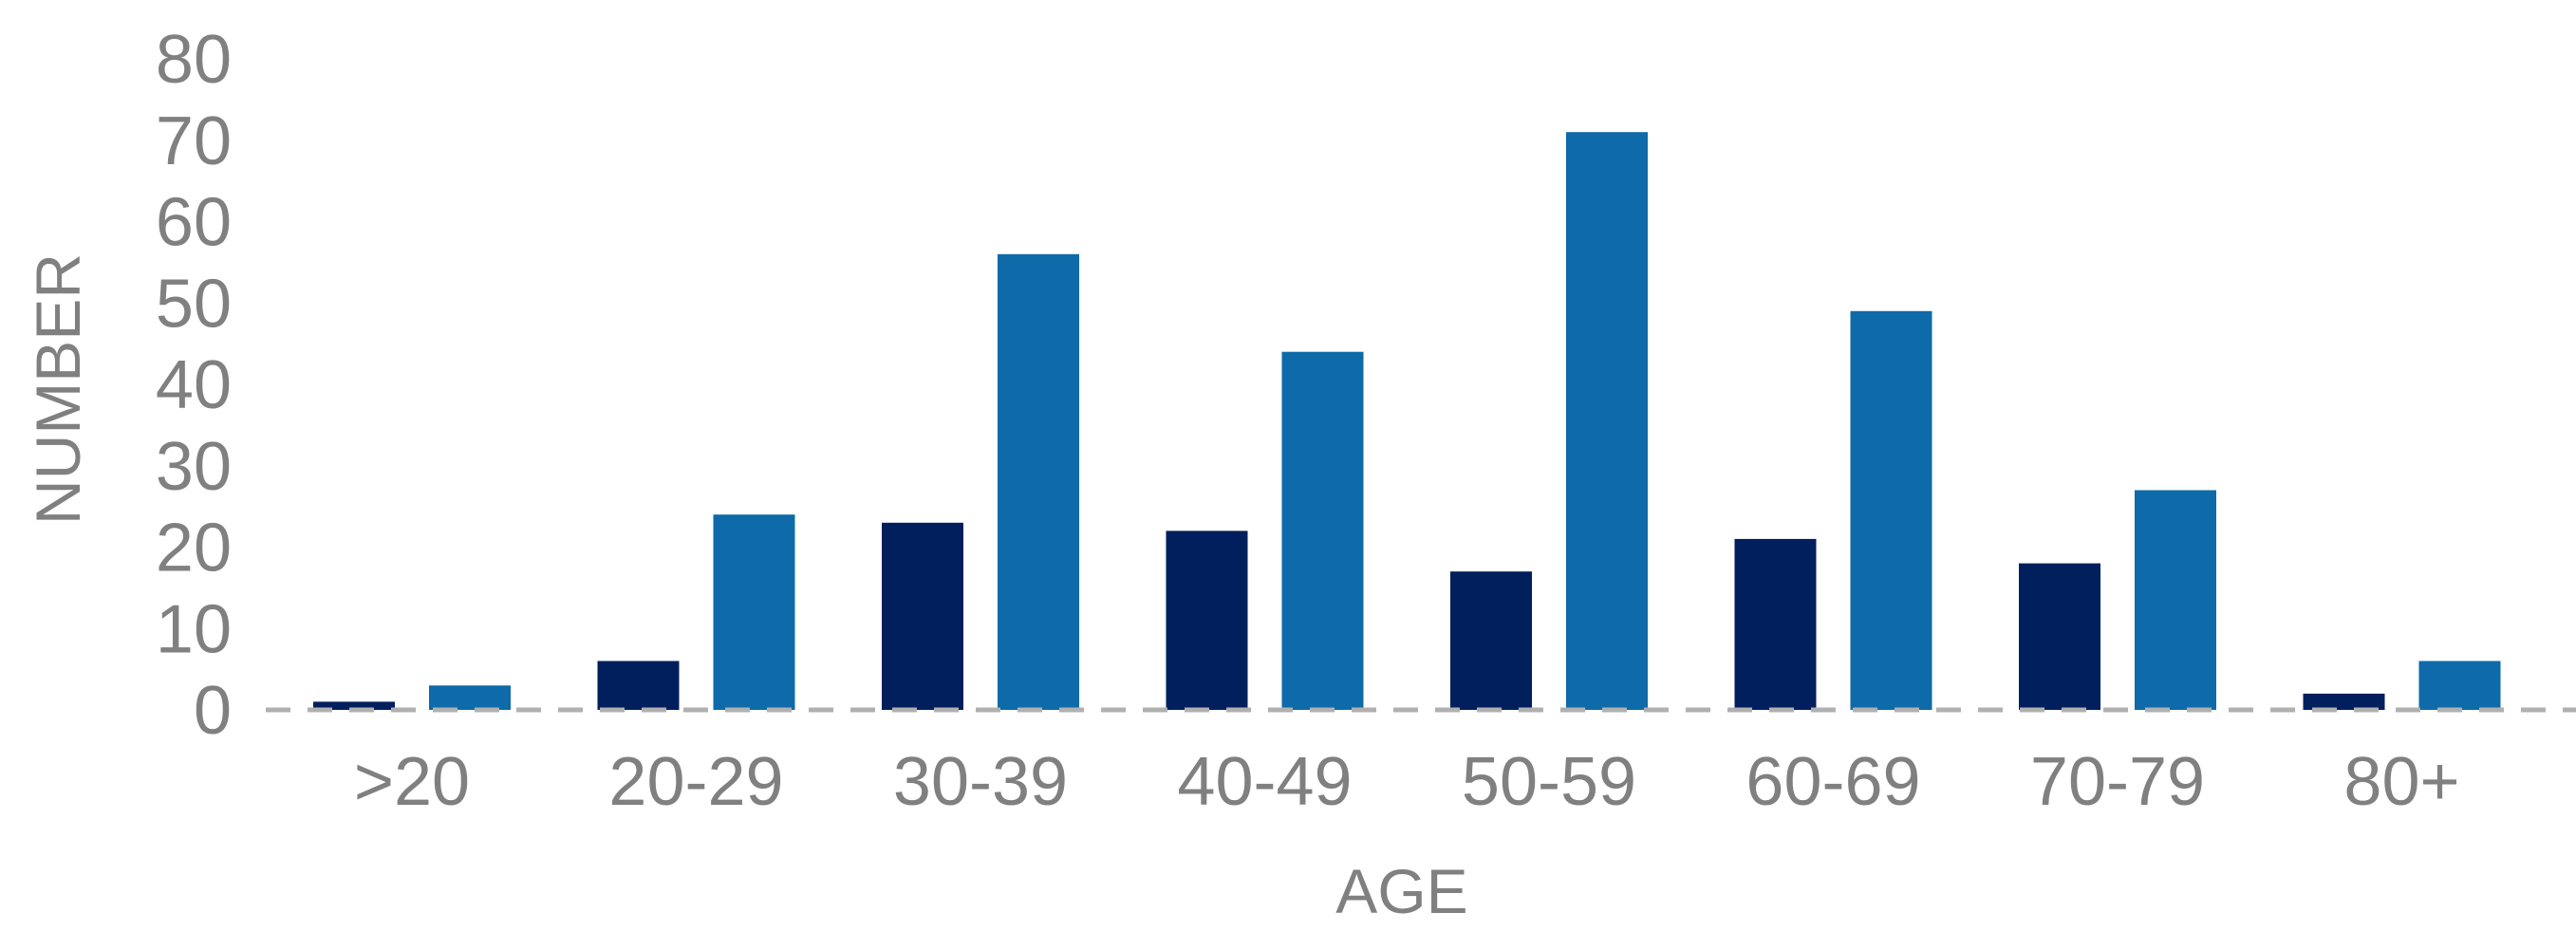 The height and width of the screenshot is (931, 2576). Describe the element at coordinates (1832, 782) in the screenshot. I see `x-tick-label: 60-69` at that location.